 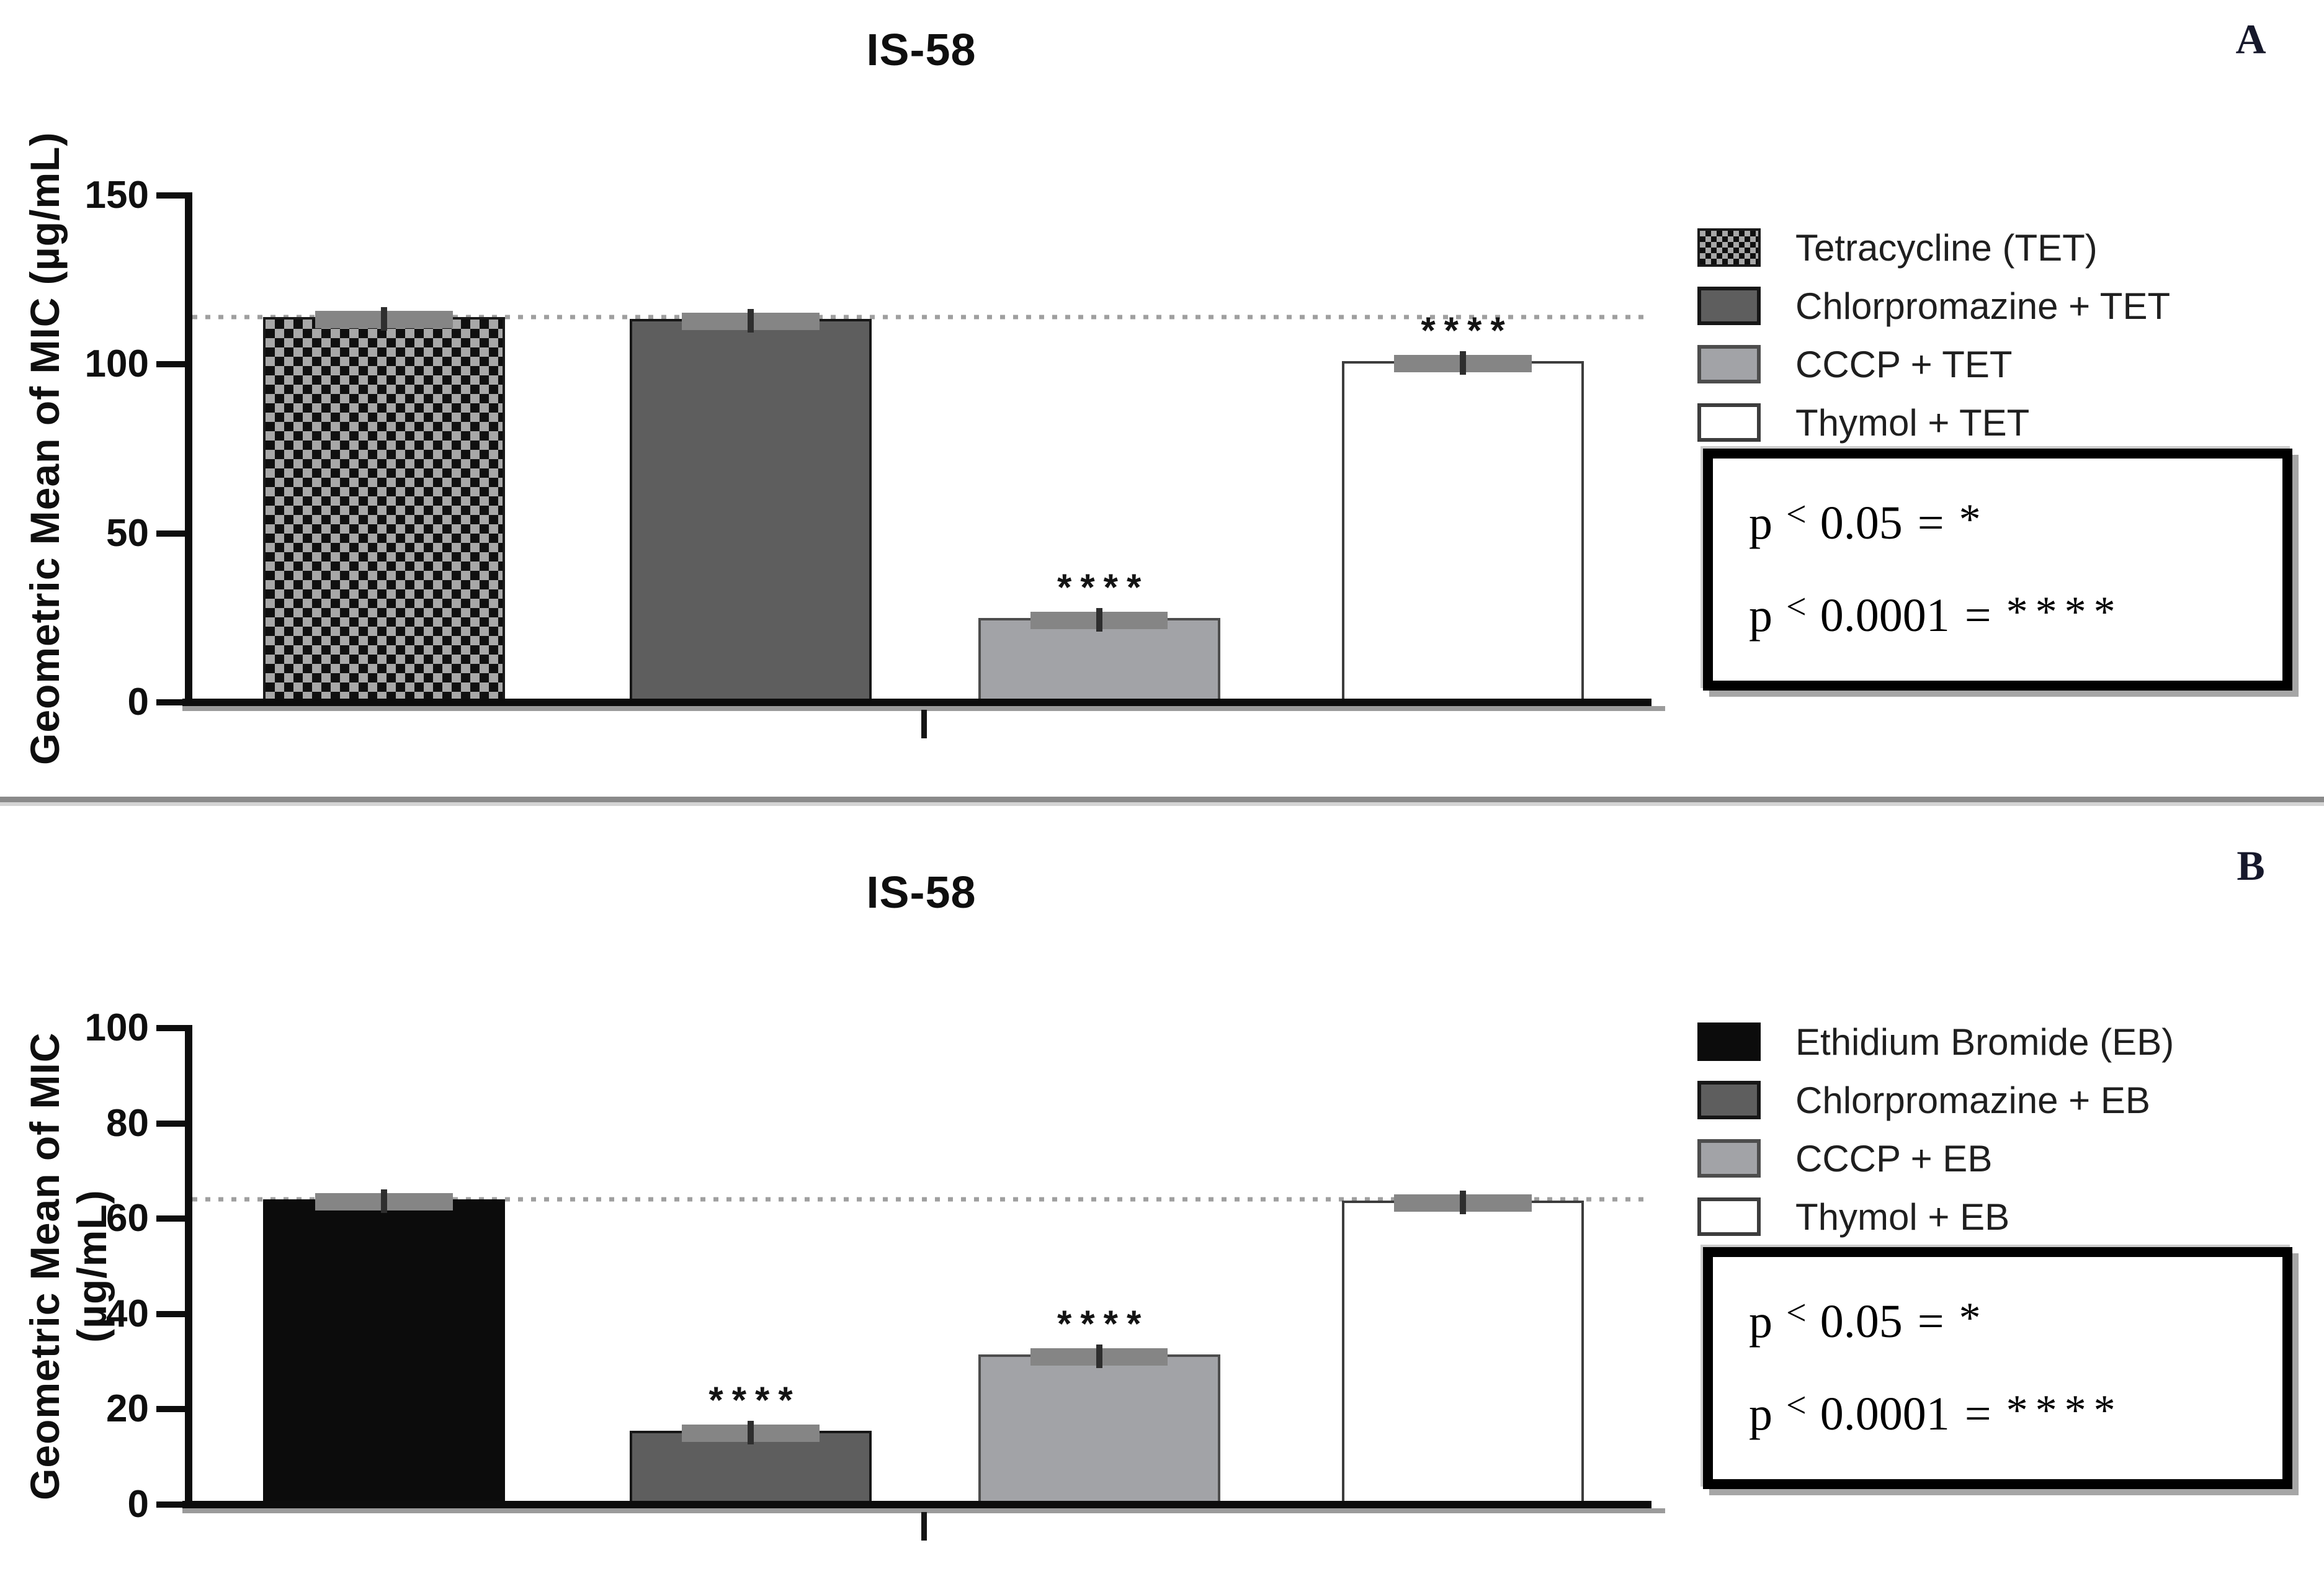 I want to click on legend-swatch-dark-gray, so click(x=1729, y=306).